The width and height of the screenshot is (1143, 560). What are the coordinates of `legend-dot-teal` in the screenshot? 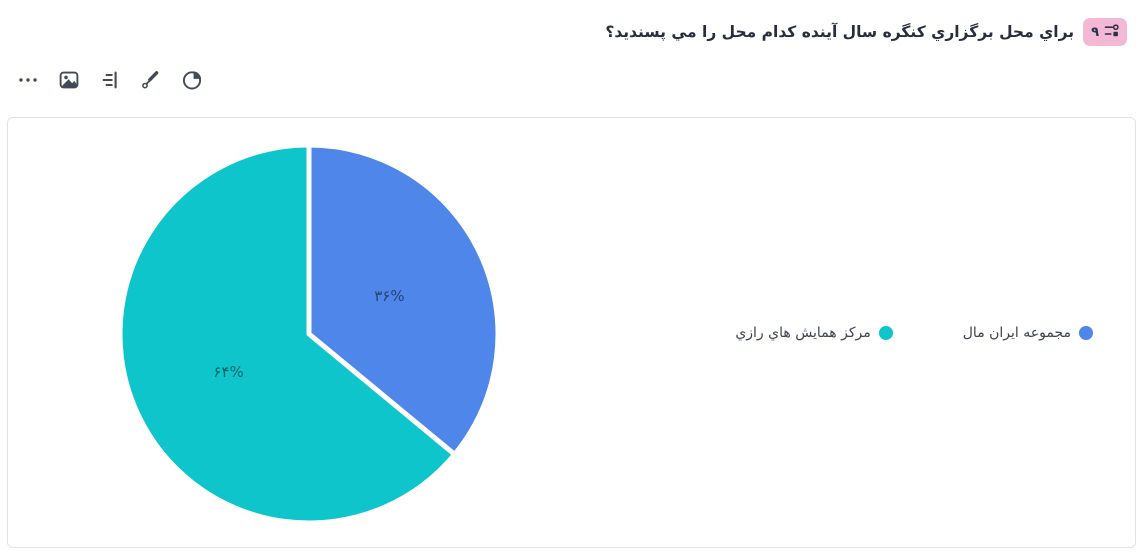 It's located at (885, 332).